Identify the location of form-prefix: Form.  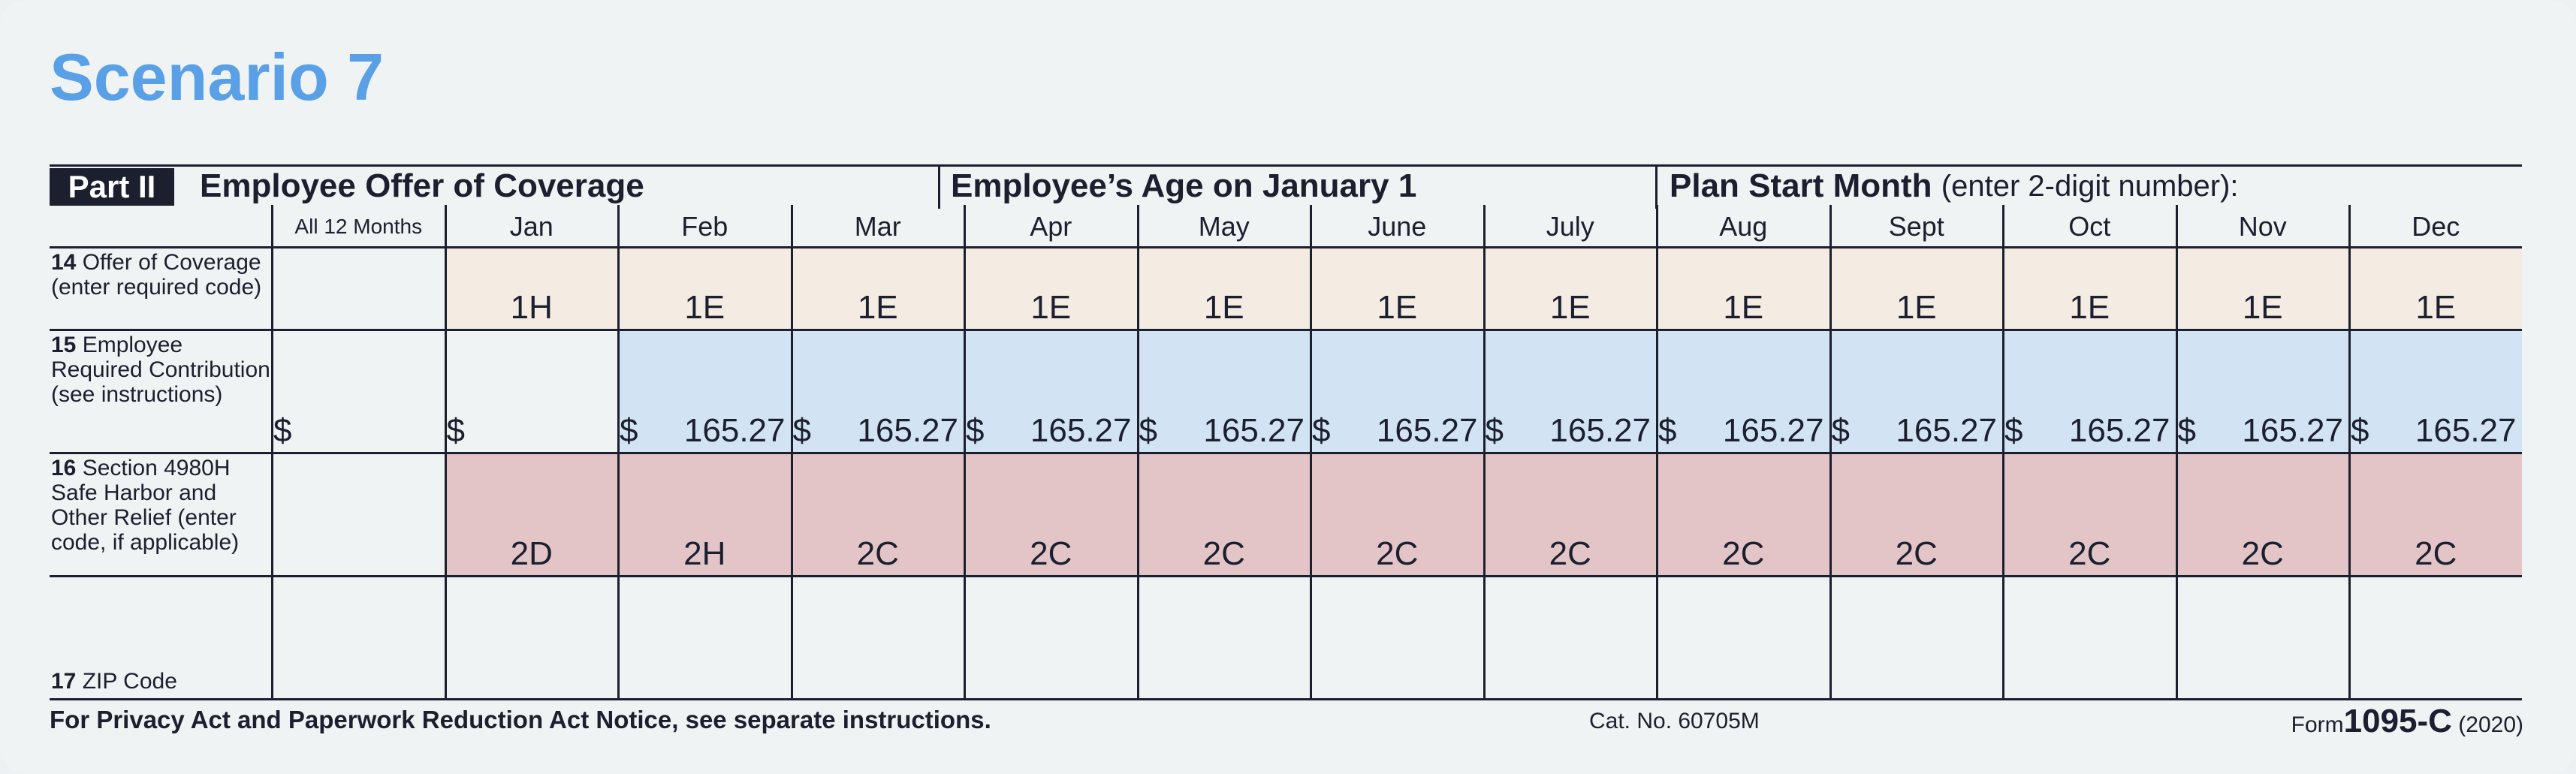
(2317, 724).